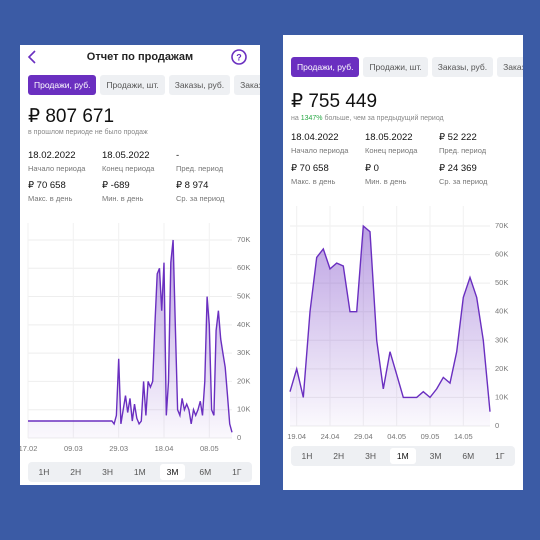  Describe the element at coordinates (402, 174) in the screenshot. I see `stat: ₽ 0 Мин. в день` at that location.